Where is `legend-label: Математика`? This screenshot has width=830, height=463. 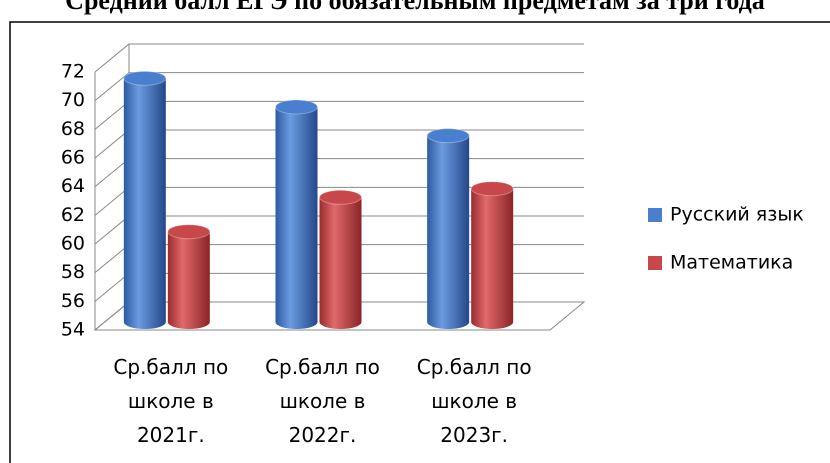 legend-label: Математика is located at coordinates (731, 263).